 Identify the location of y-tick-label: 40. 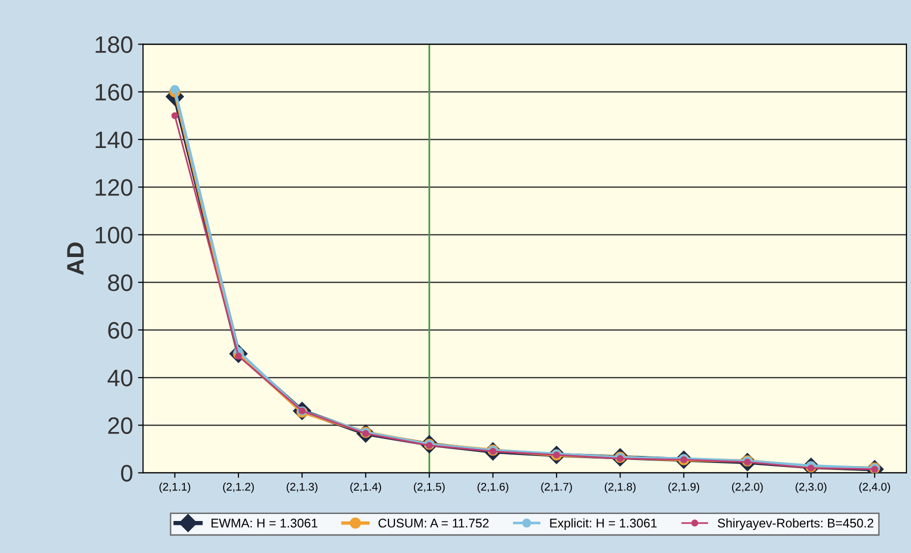
(120, 378).